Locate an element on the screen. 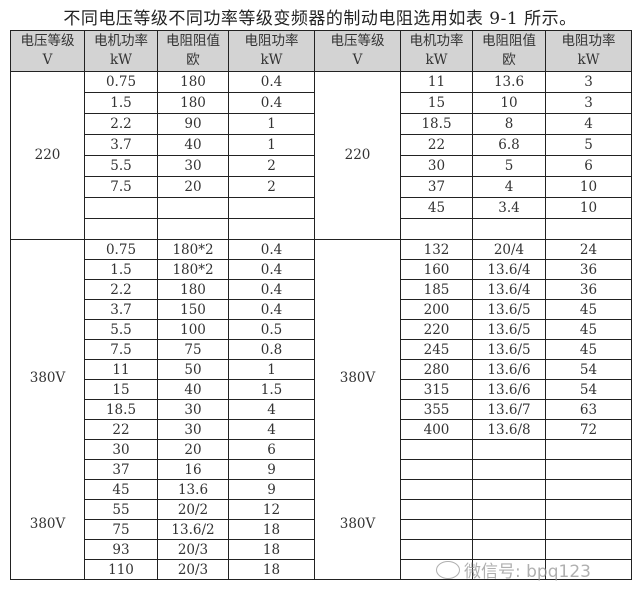  resistor-power-cell: 36 is located at coordinates (588, 289).